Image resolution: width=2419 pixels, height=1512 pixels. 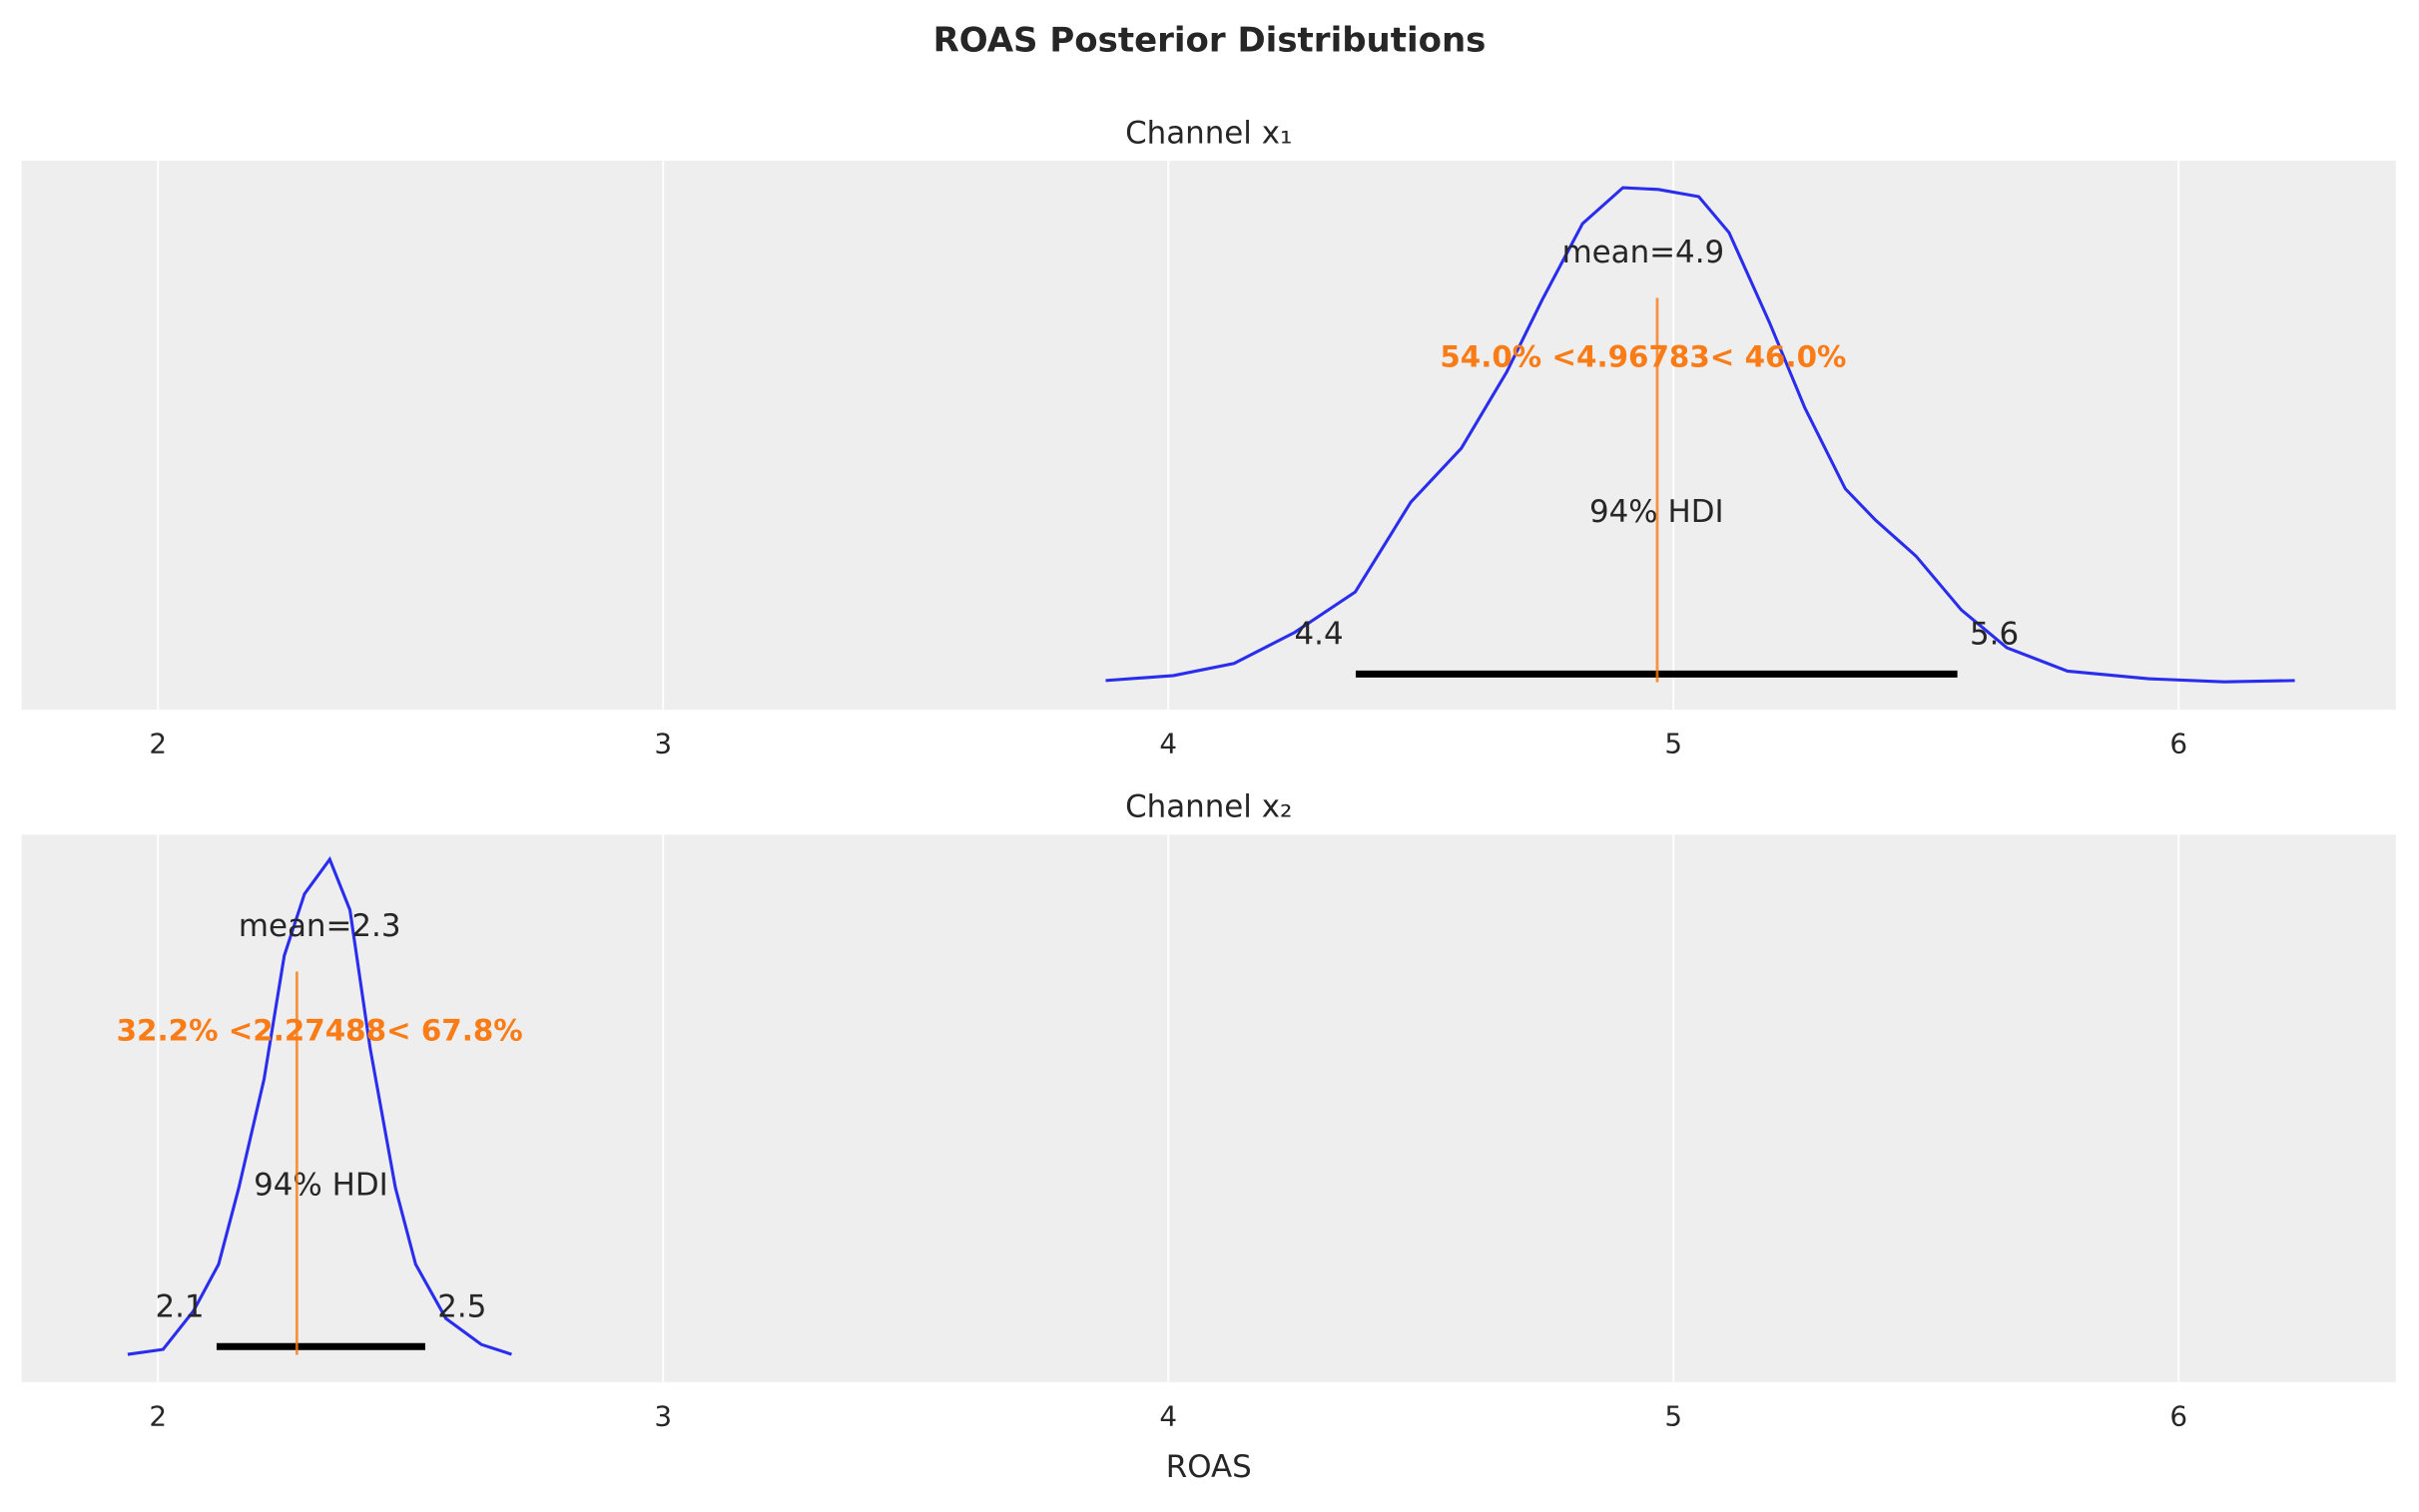 I want to click on hdi-label: 5.6, so click(x=1995, y=634).